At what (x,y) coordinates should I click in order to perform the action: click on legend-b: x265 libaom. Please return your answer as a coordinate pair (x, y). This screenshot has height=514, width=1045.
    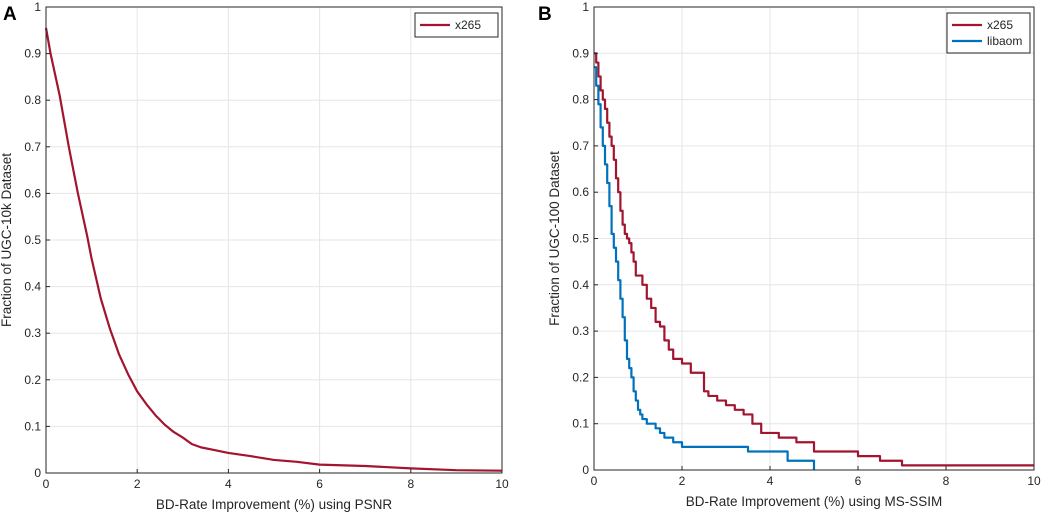
    Looking at the image, I should click on (988, 33).